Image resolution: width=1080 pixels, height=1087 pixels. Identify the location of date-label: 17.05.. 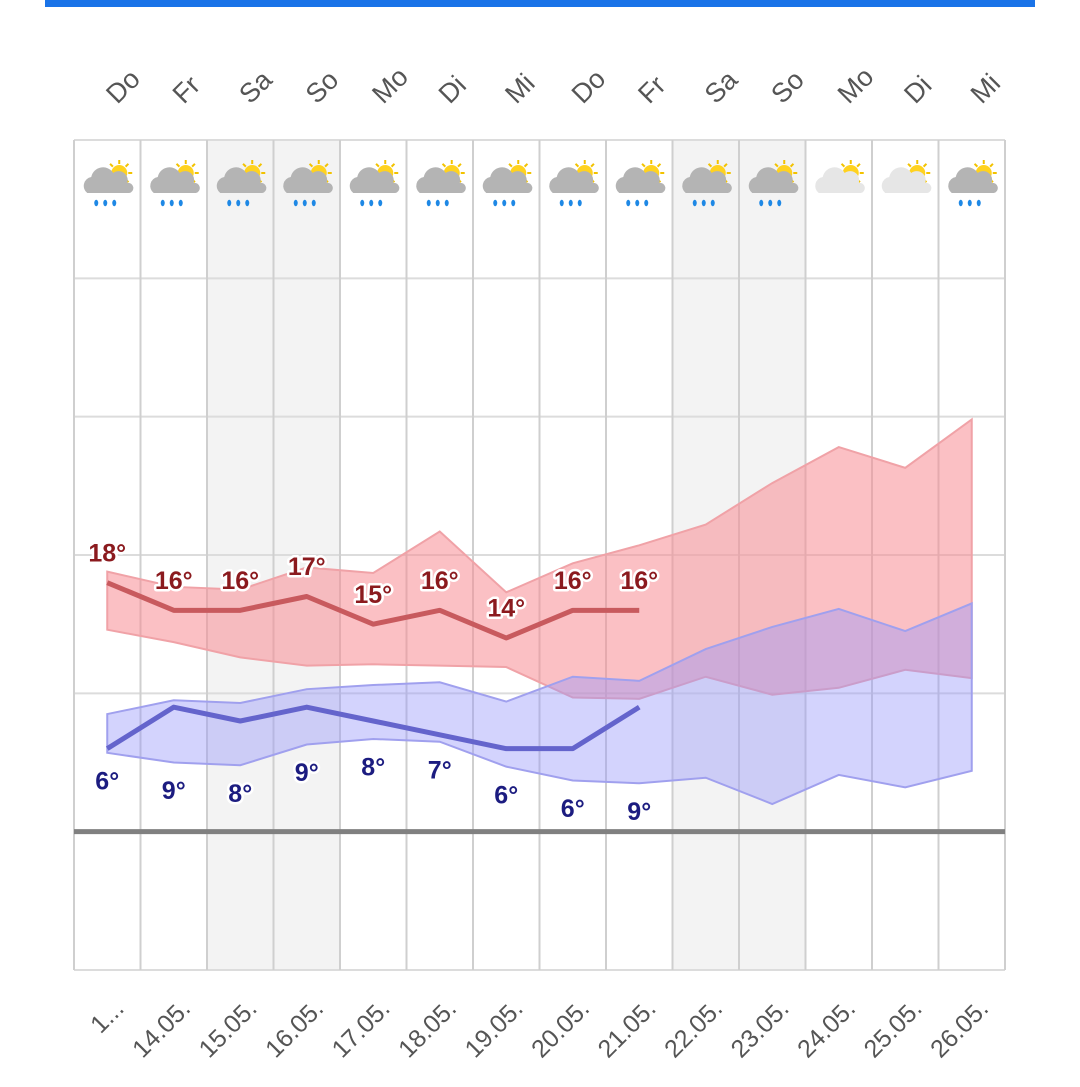
(361, 1028).